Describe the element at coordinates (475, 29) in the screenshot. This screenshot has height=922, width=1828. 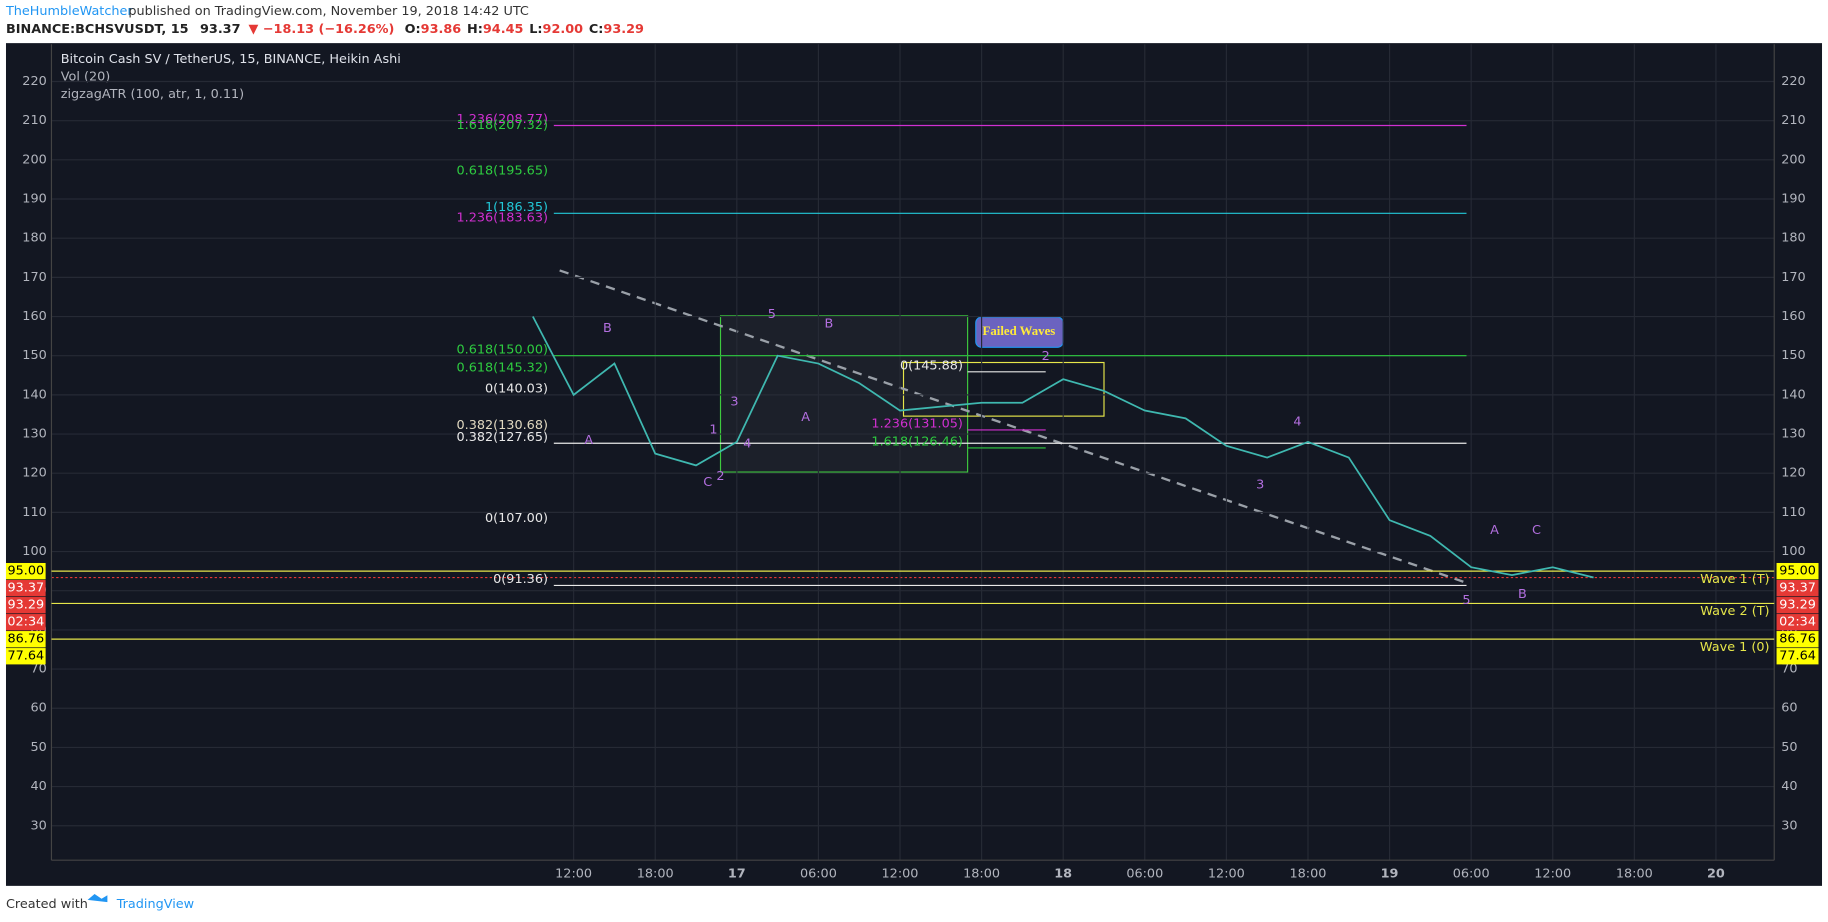
I see `ohlc-key: H:` at that location.